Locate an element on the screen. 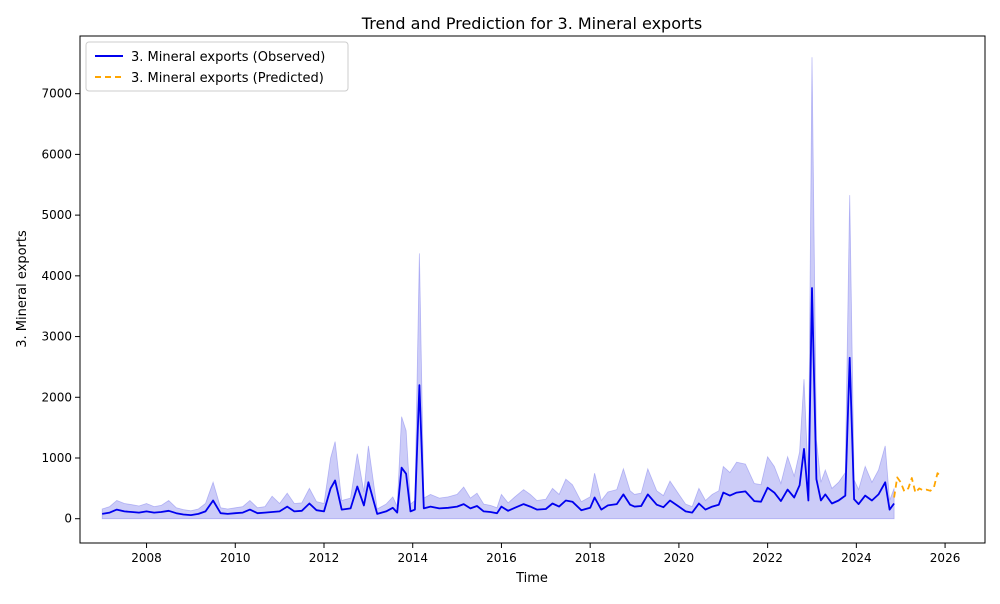 The height and width of the screenshot is (604, 1000). y-tick-label: 3000 is located at coordinates (56, 337).